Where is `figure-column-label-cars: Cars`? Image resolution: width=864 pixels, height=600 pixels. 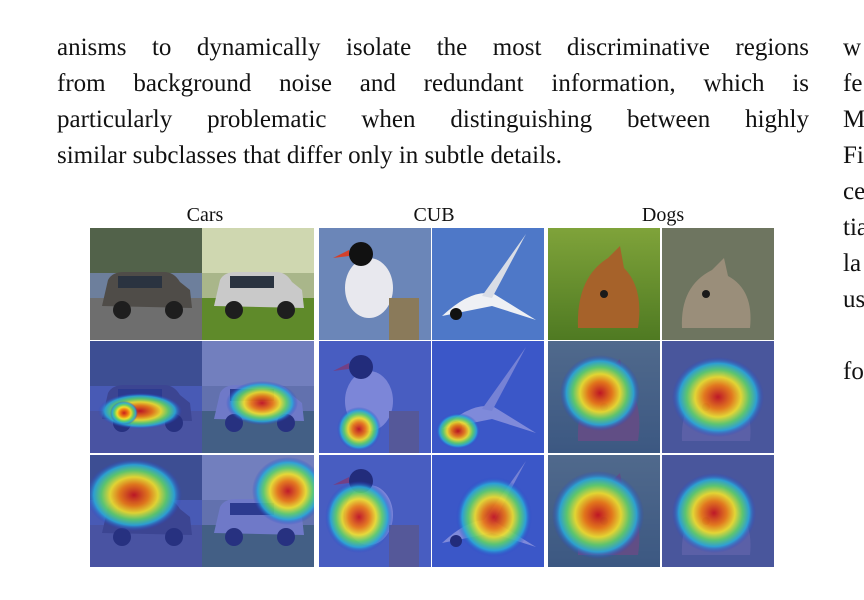
figure-column-label-cars: Cars is located at coordinates (205, 215).